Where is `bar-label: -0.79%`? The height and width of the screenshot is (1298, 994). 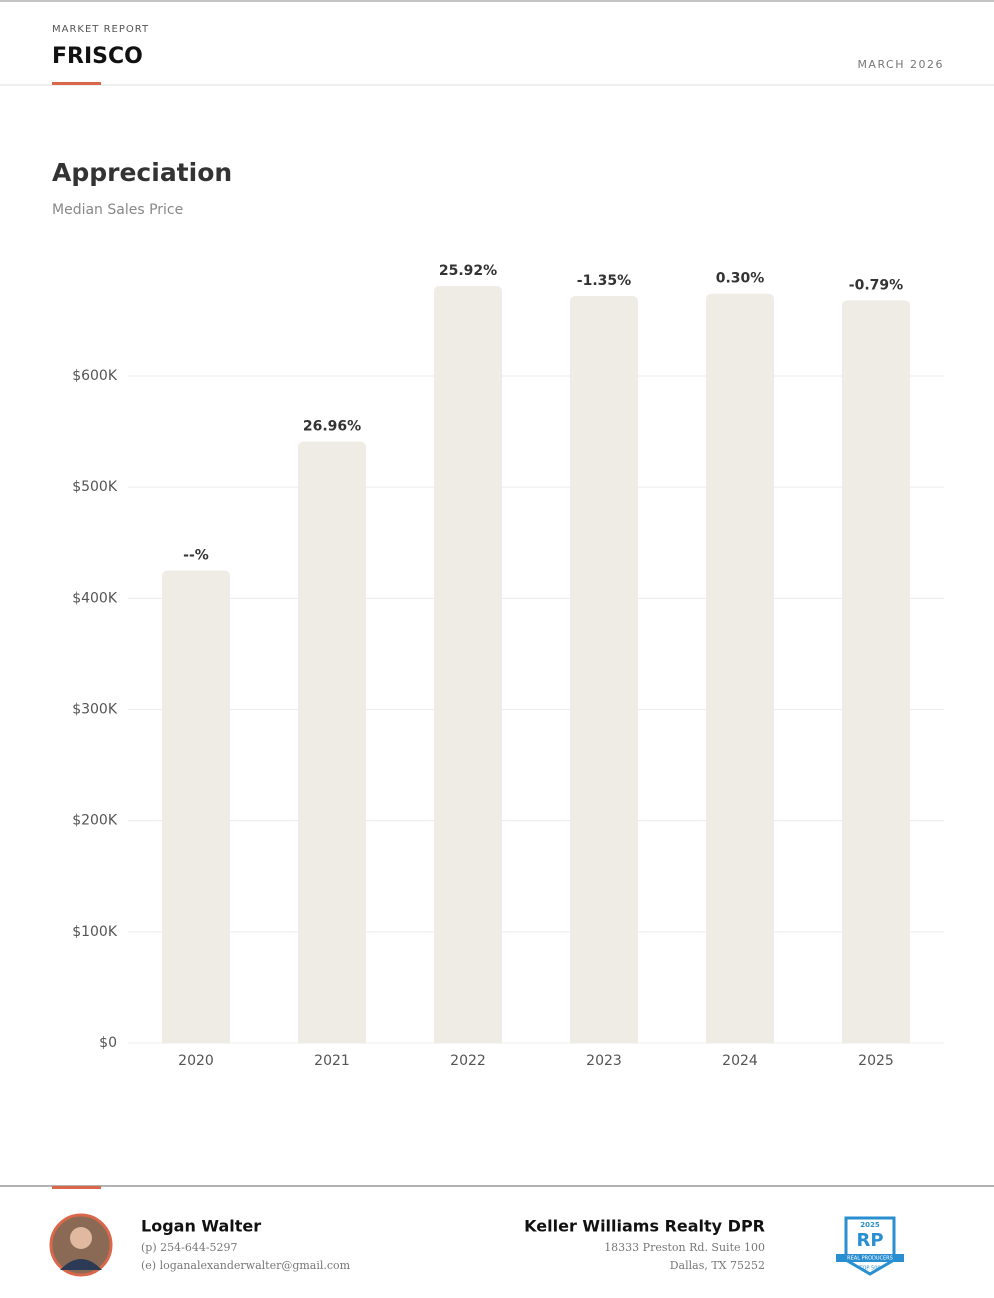
bar-label: -0.79% is located at coordinates (876, 285).